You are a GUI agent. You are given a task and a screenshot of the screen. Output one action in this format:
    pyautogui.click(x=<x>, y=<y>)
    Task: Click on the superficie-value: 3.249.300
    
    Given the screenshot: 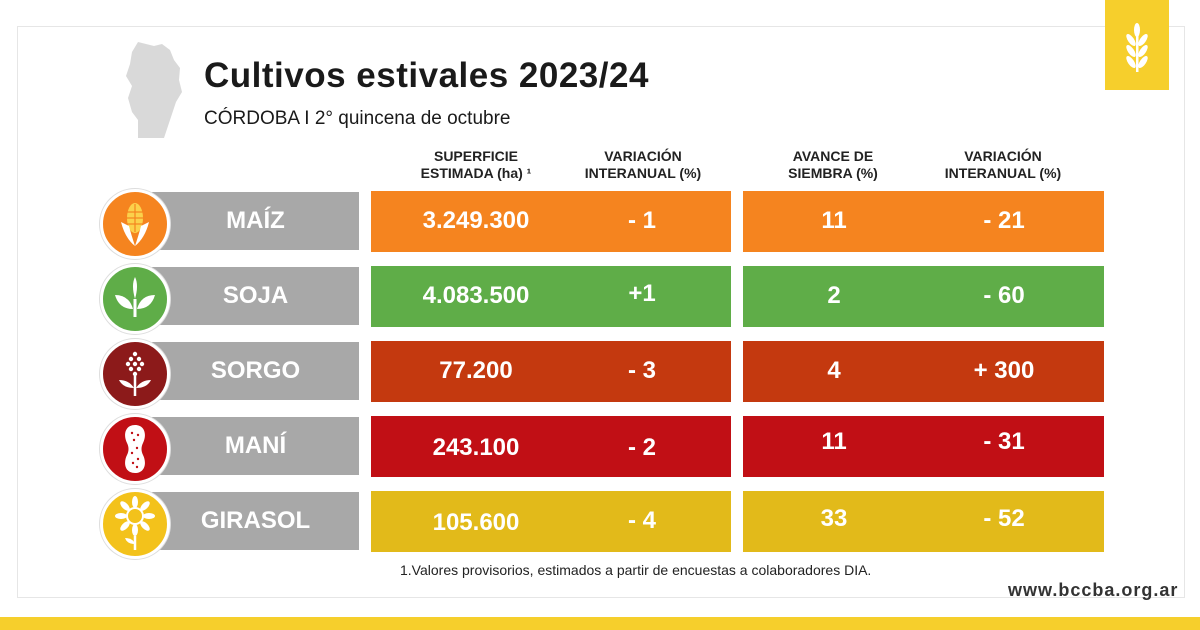 What is the action you would take?
    pyautogui.click(x=476, y=220)
    